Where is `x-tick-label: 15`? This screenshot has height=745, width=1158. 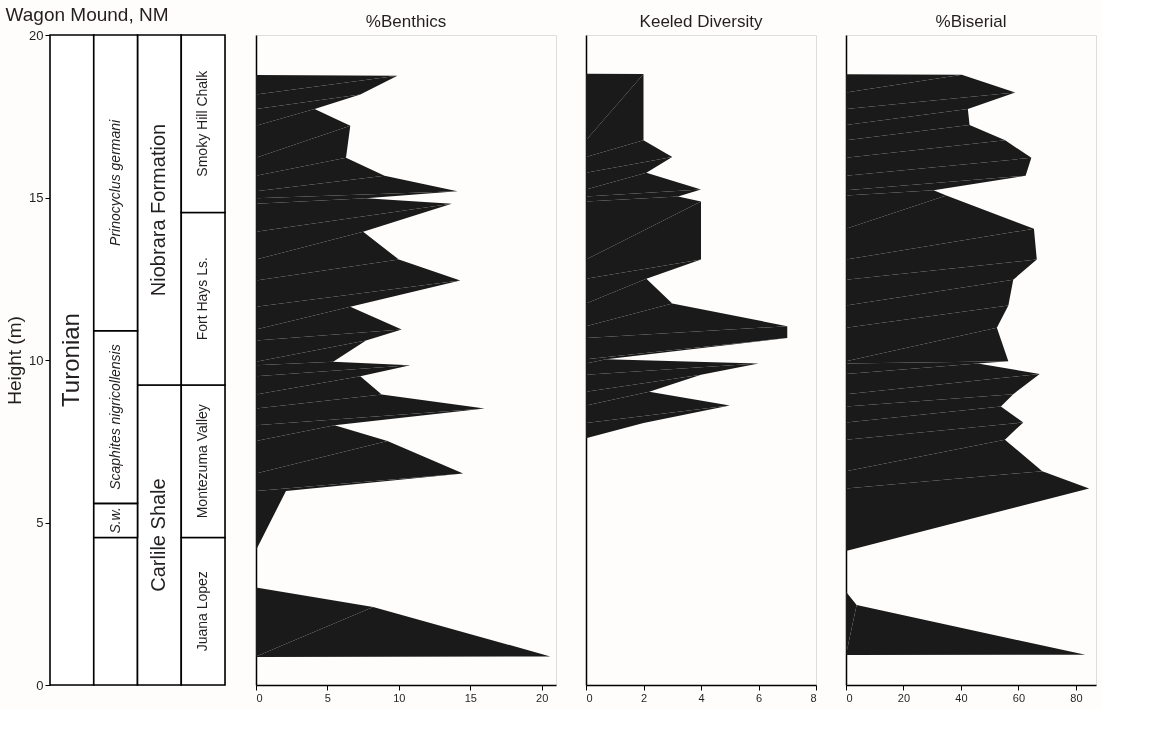 x-tick-label: 15 is located at coordinates (470, 697).